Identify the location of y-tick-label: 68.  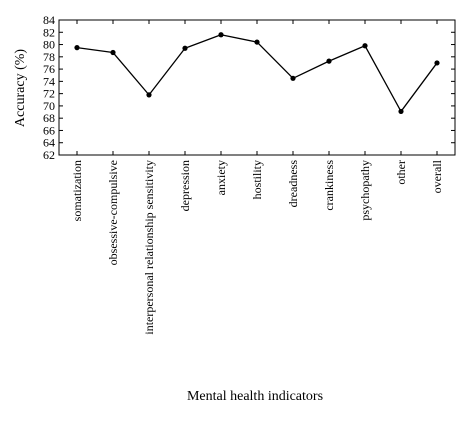
(49, 118).